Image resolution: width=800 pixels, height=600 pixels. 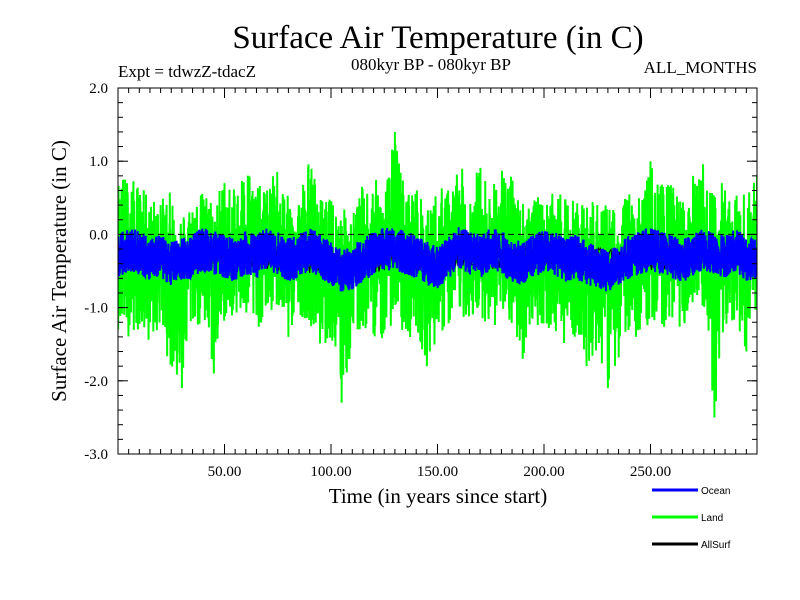 I want to click on x-tick-label: 200.00, so click(x=543, y=472).